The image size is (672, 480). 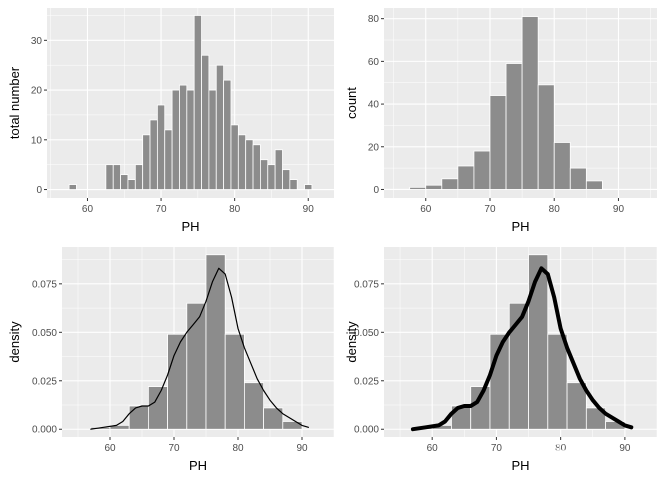 I want to click on y-axis-title: total number, so click(x=14, y=102).